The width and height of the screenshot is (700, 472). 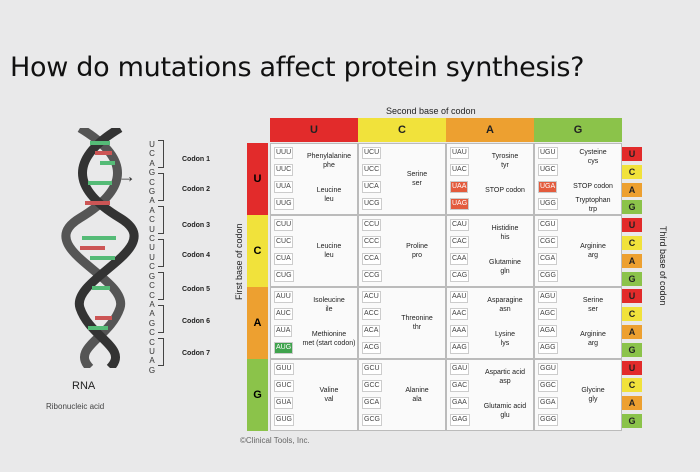 What do you see at coordinates (505, 381) in the screenshot?
I see `amino-acid-abbr: asp` at bounding box center [505, 381].